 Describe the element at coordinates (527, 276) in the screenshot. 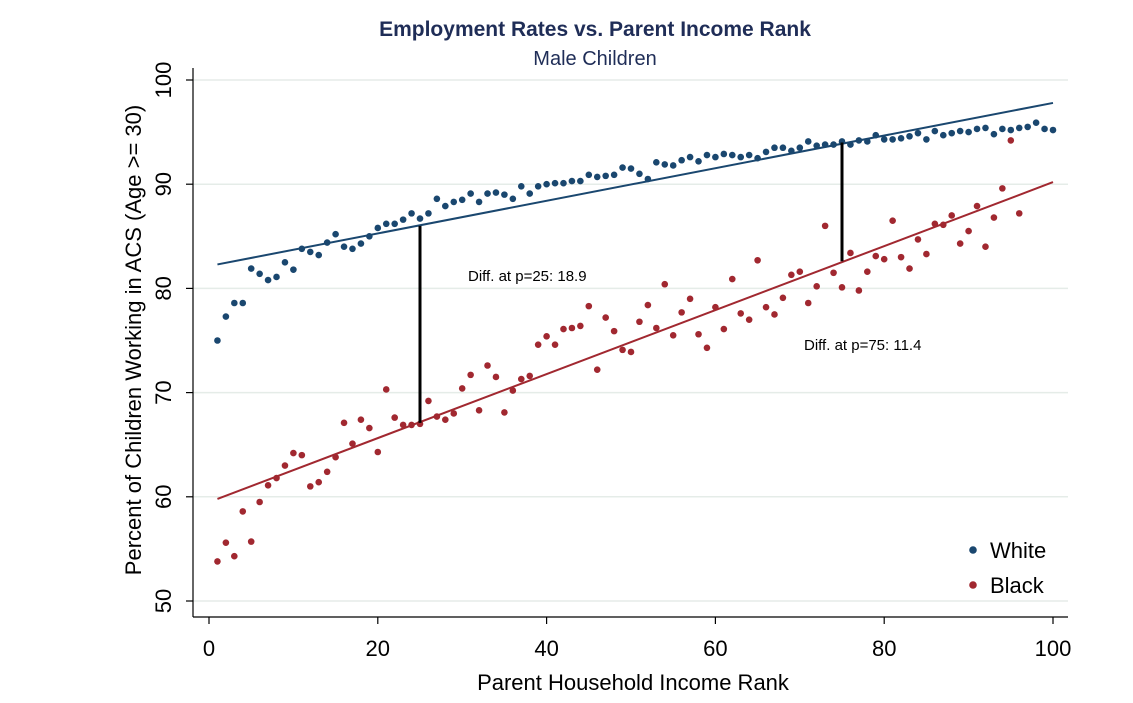

I see `difference-annotation: Diff. at p=25: 18.9` at that location.